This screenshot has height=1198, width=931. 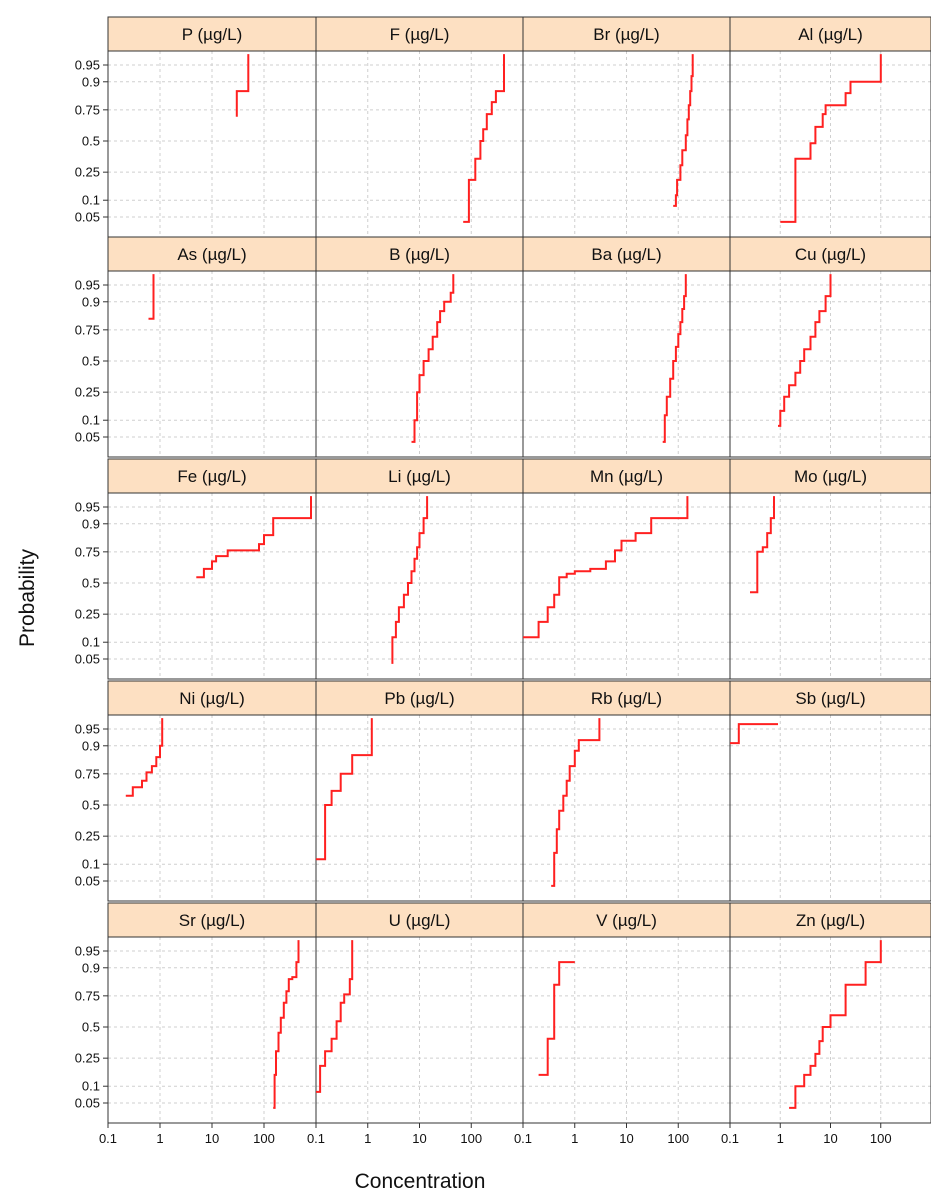 I want to click on panel-title: Ba (µg/L), so click(x=626, y=254).